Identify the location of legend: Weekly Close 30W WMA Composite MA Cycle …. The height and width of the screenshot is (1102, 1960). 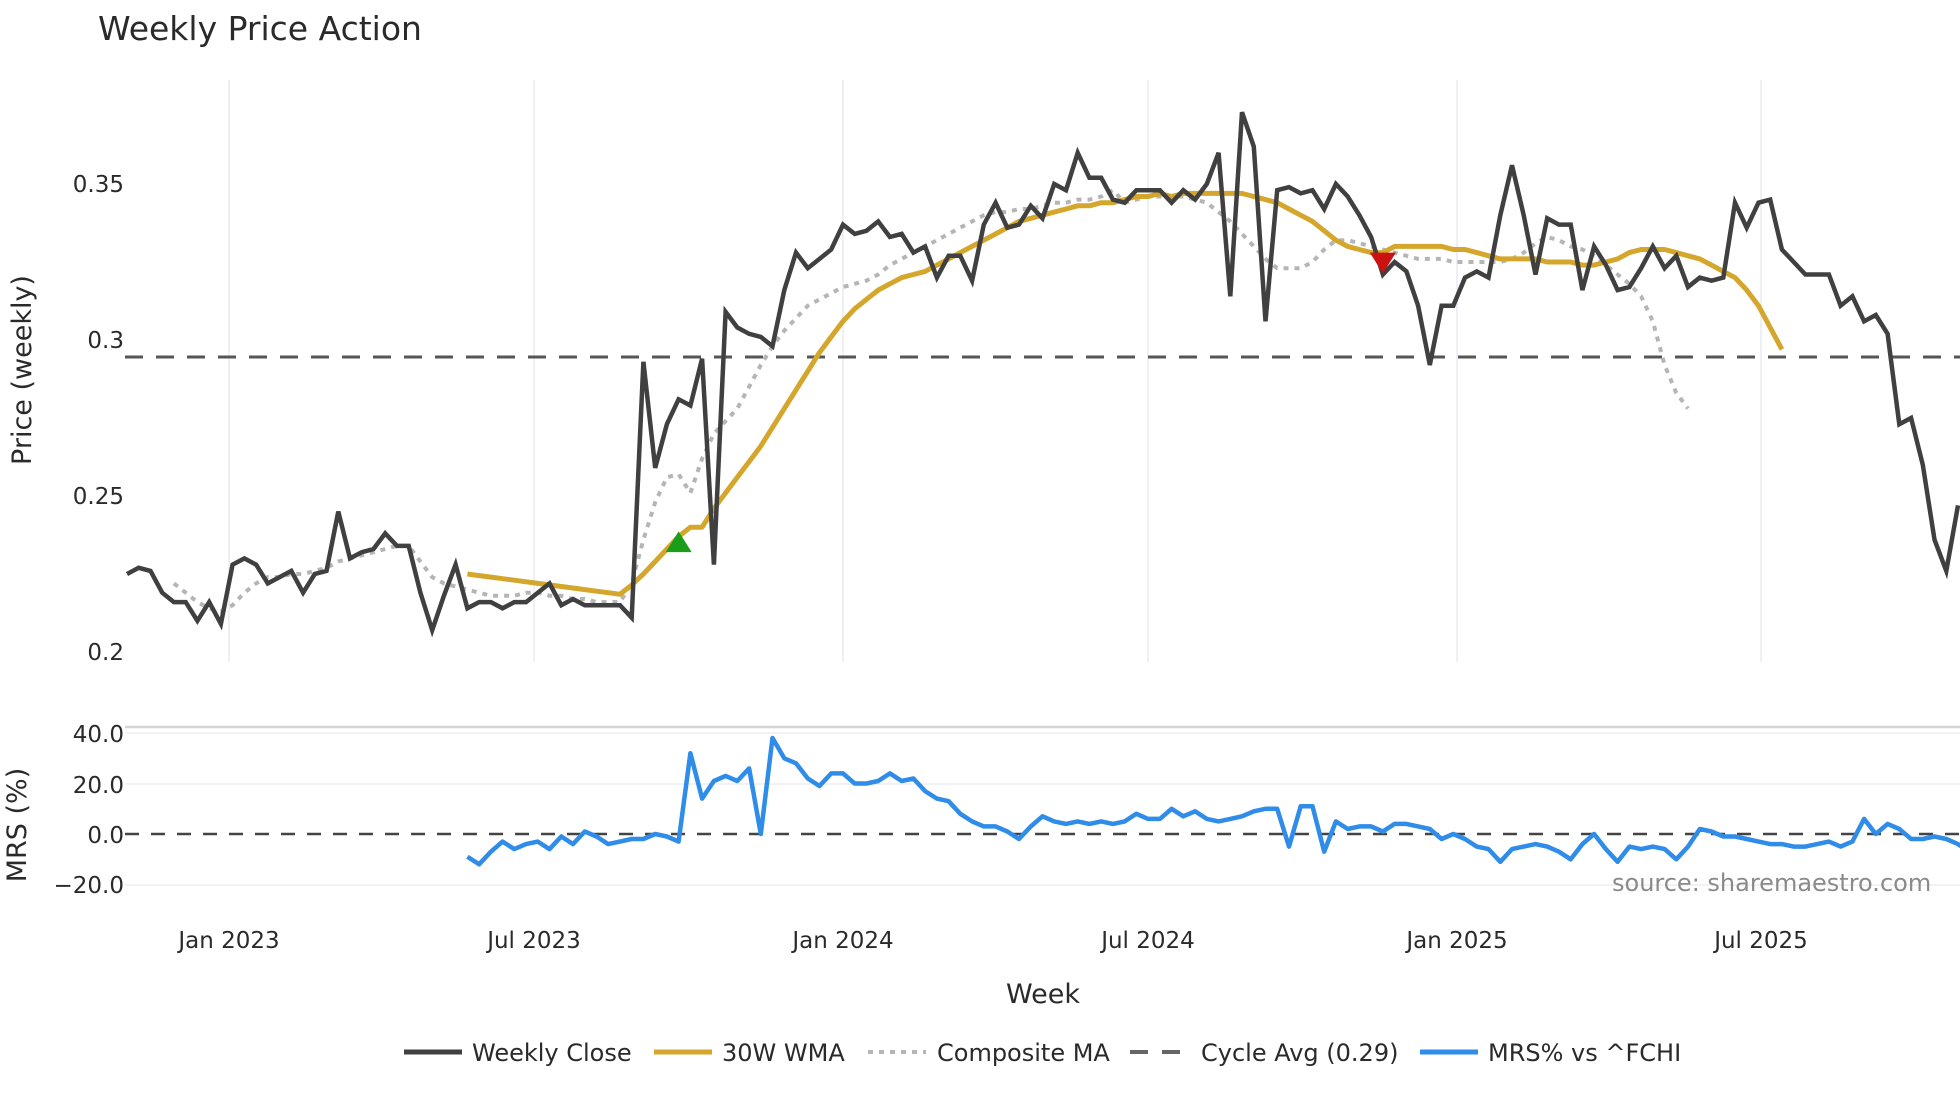
(1042, 1053).